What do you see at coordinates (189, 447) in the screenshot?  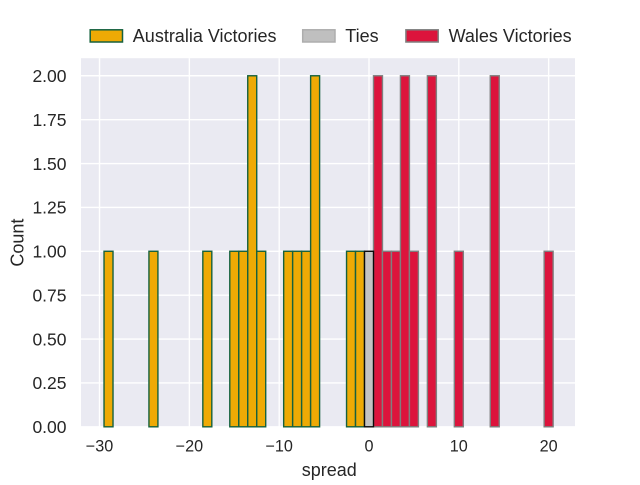 I see `svg-text: −20` at bounding box center [189, 447].